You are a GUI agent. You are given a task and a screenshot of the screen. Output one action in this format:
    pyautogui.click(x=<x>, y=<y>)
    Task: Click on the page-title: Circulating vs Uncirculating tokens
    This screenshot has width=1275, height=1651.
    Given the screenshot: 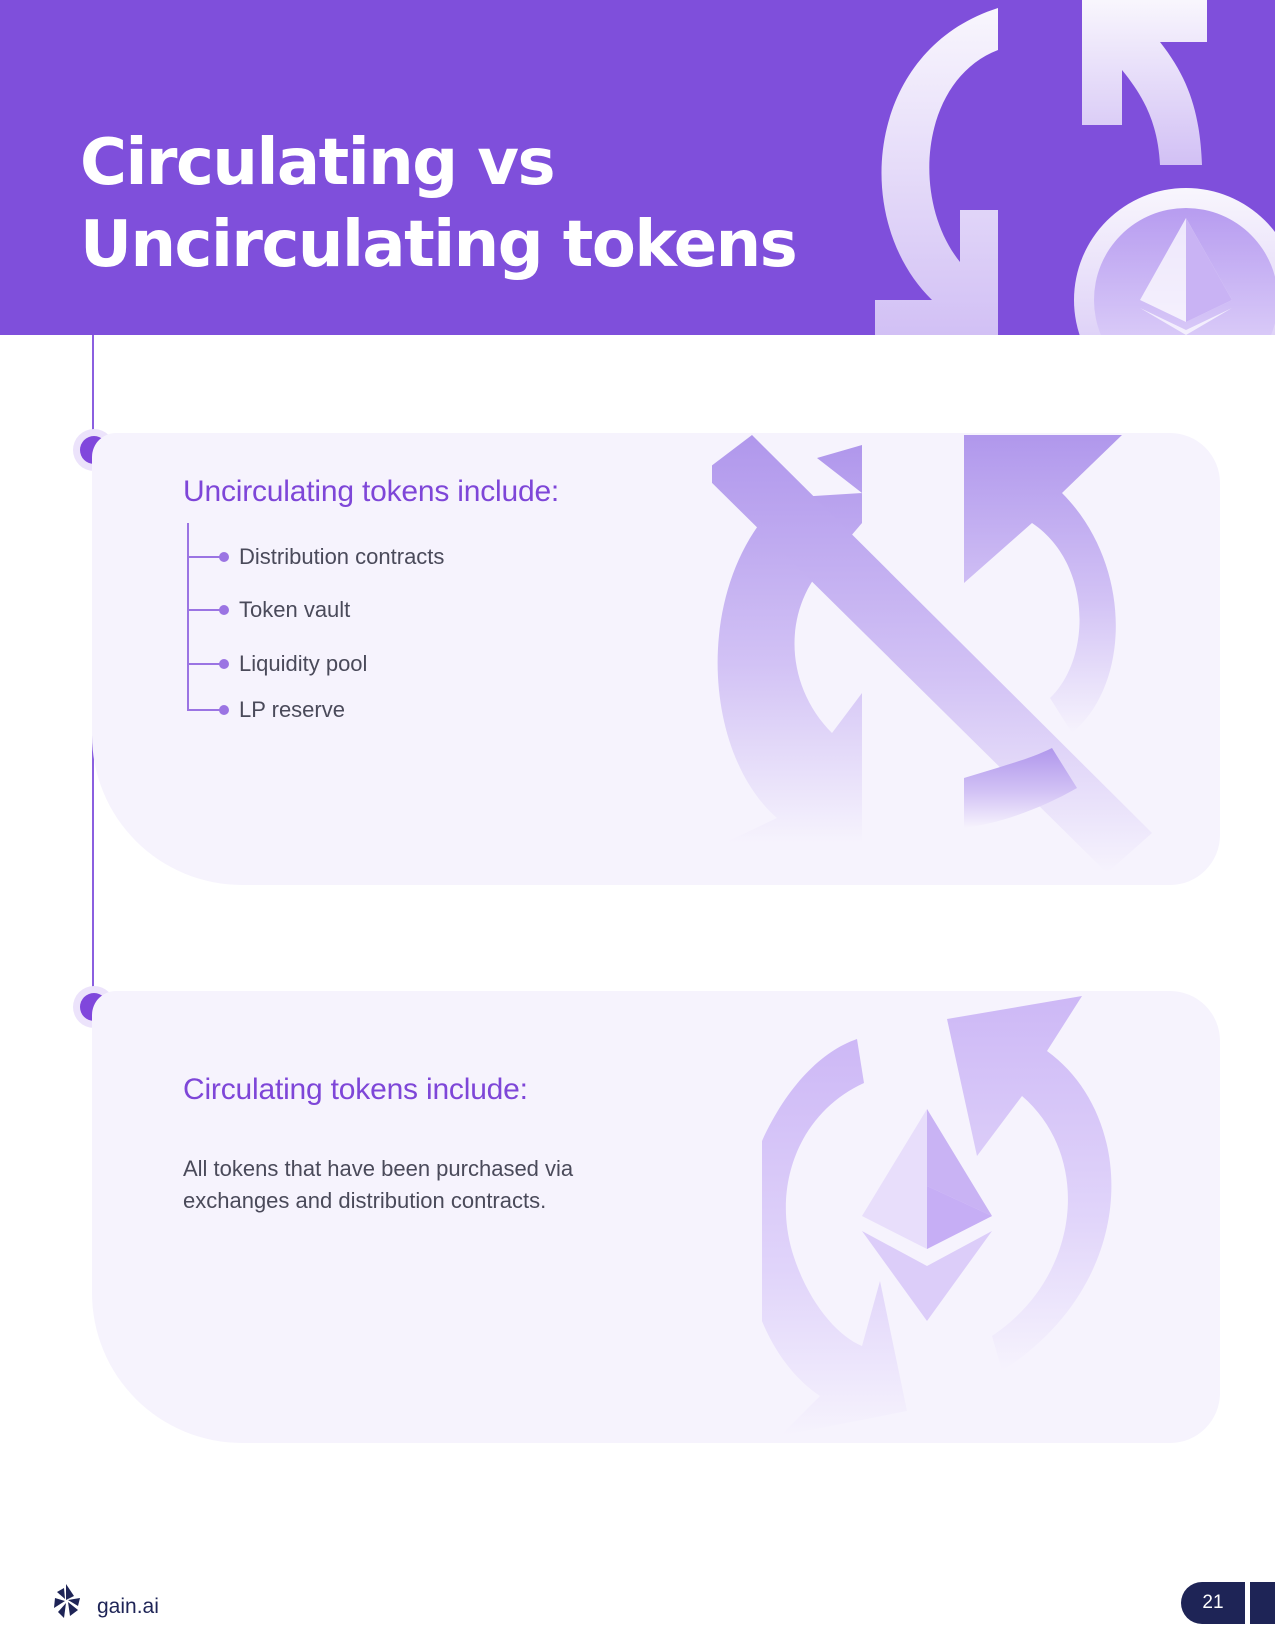 What is the action you would take?
    pyautogui.click(x=439, y=204)
    